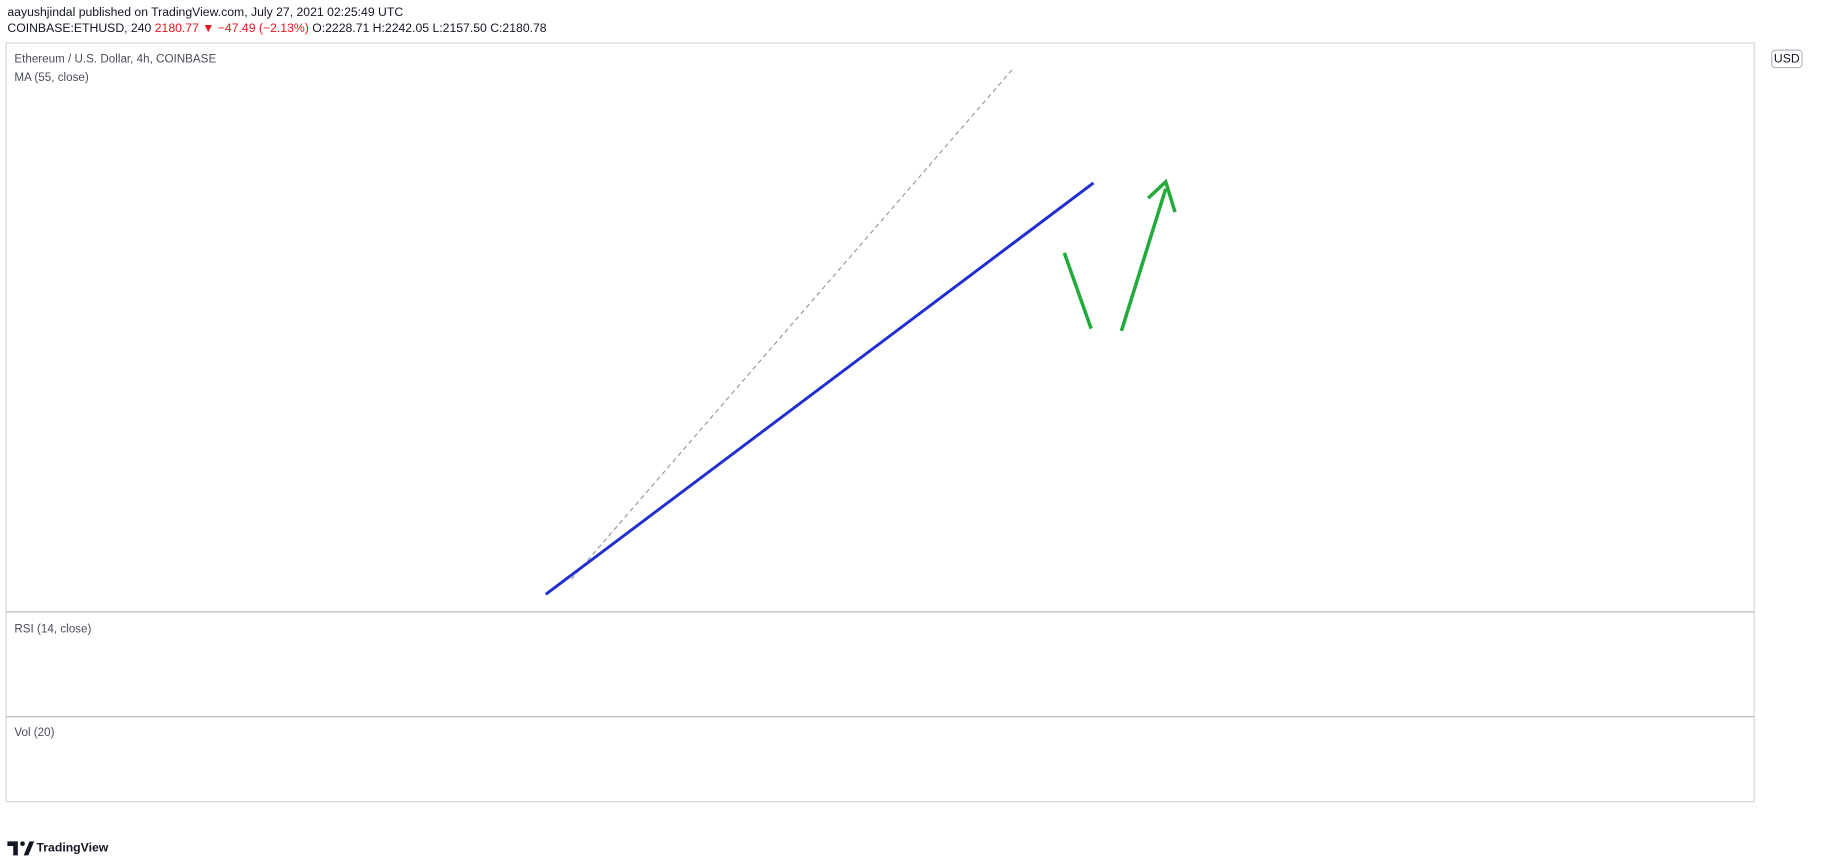 Image resolution: width=1828 pixels, height=867 pixels. Describe the element at coordinates (34, 732) in the screenshot. I see `vol-legend: Vol (20)` at that location.